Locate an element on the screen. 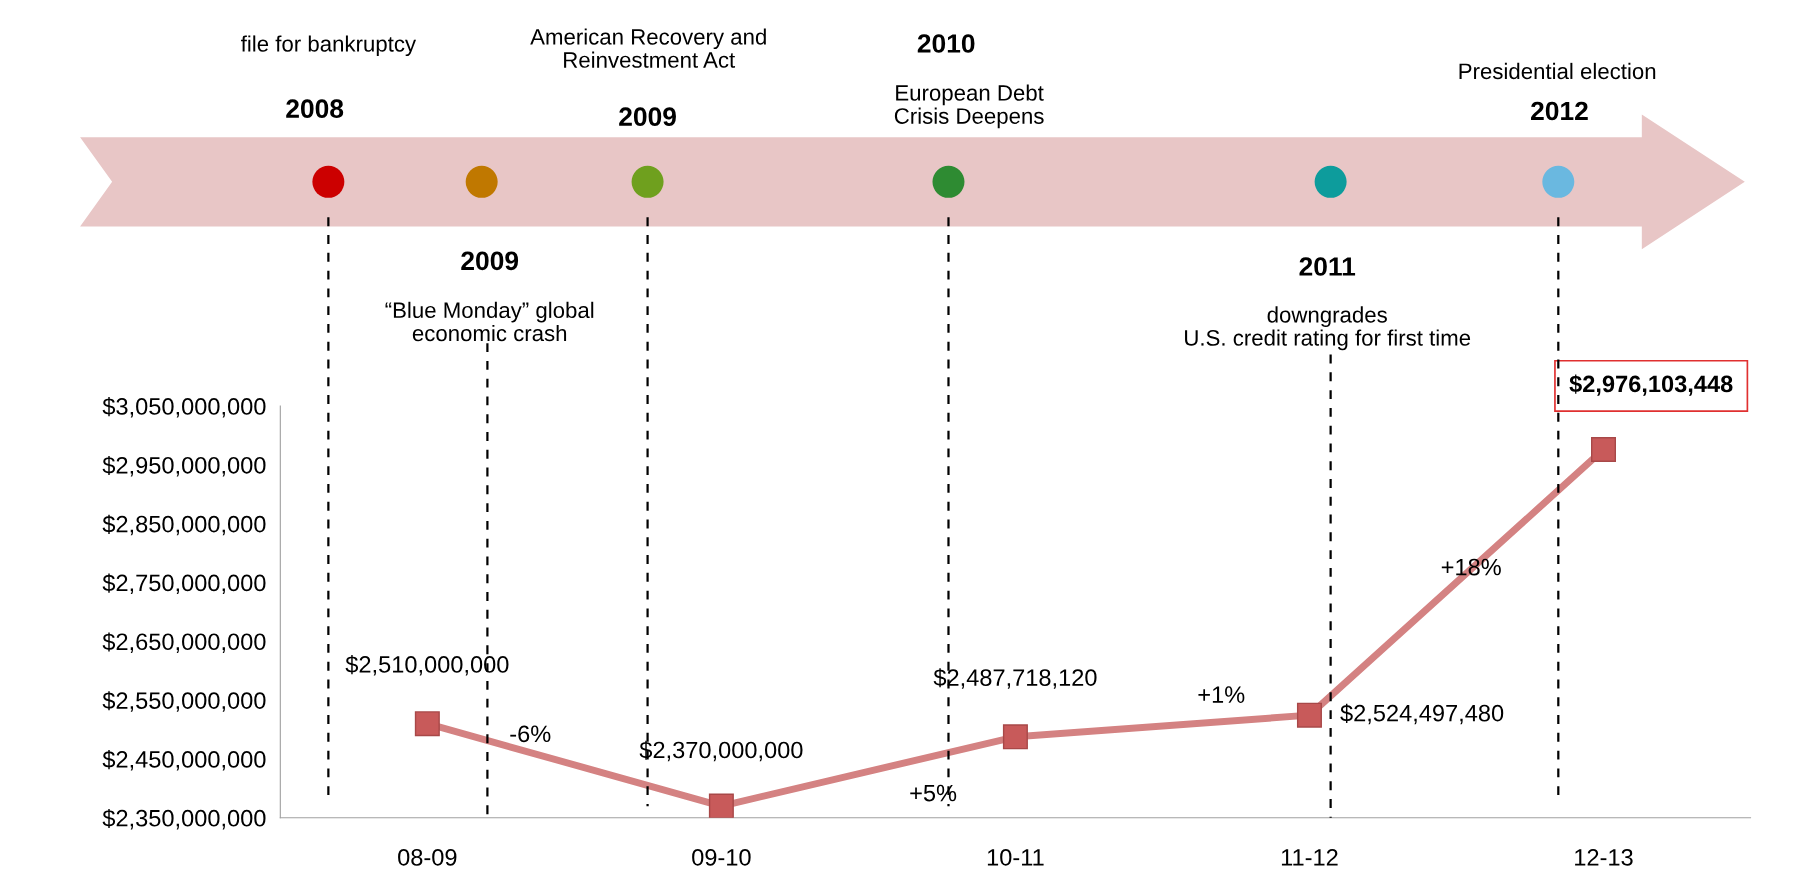  x-tick-label: 11-12 is located at coordinates (1309, 857).